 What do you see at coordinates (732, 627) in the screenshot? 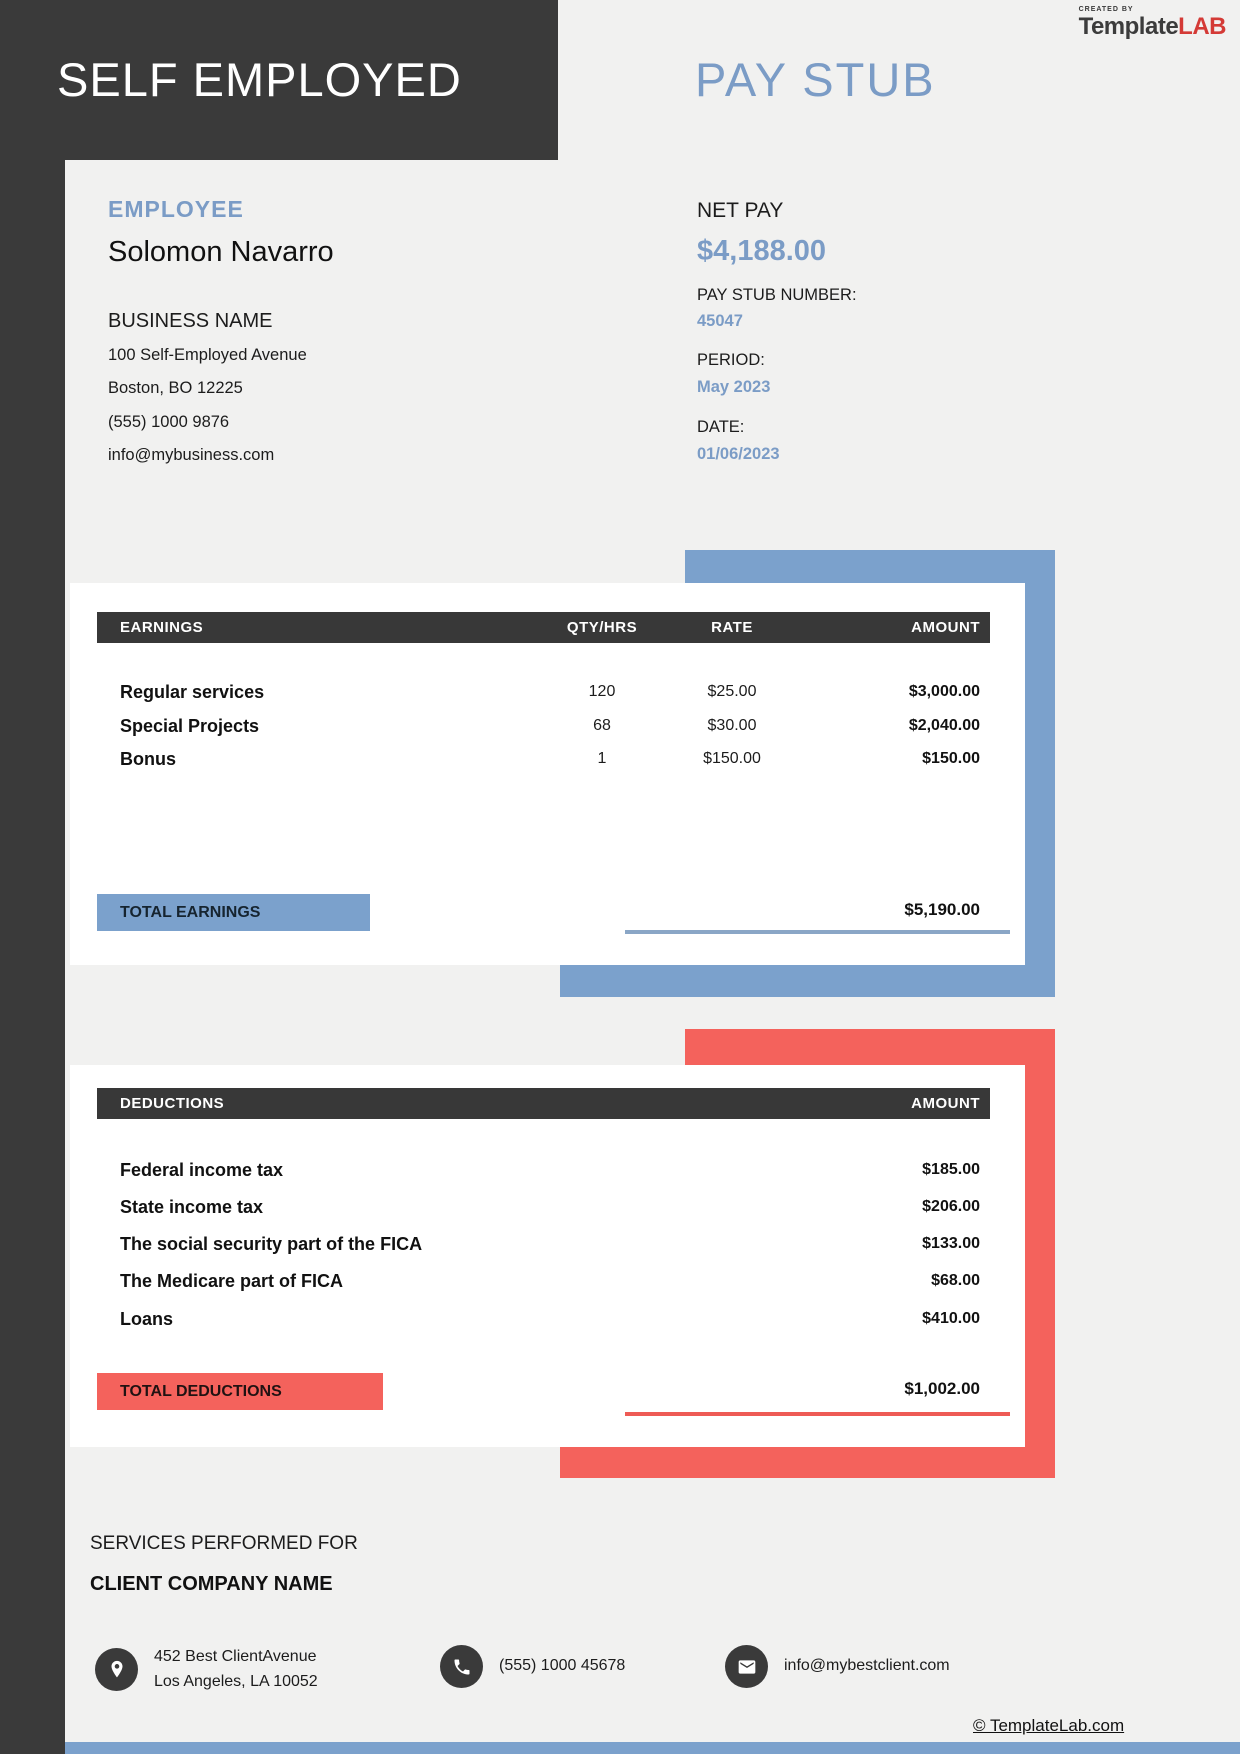
I see `earnings-header-rate: RATE` at bounding box center [732, 627].